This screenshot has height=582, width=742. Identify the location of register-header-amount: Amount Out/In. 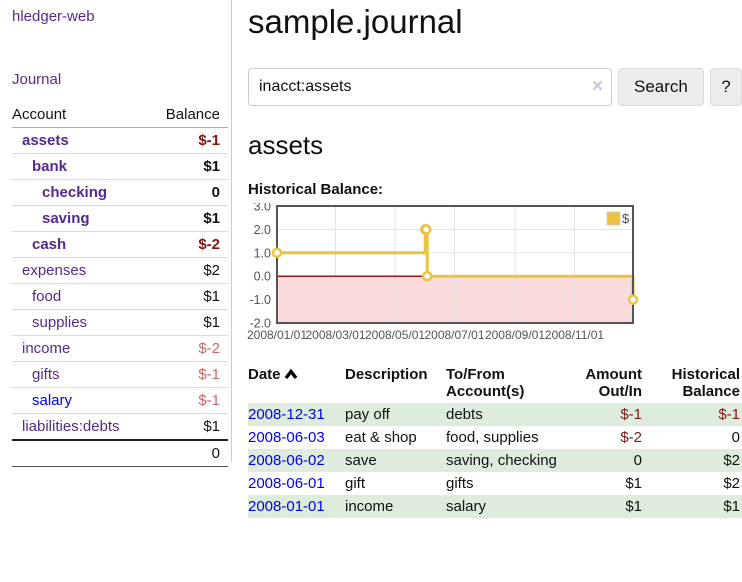
(613, 382).